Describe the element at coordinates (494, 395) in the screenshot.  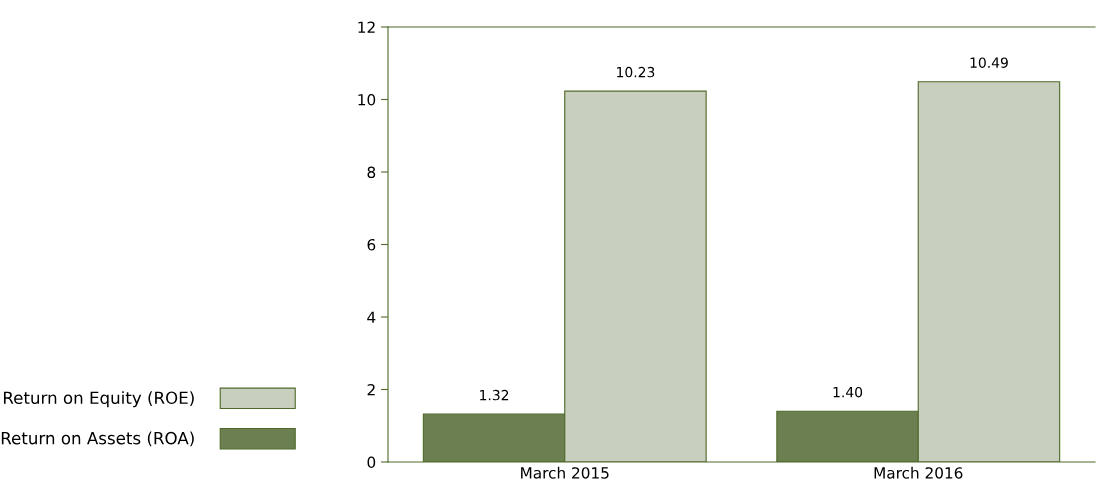
I see `data-label: 1.32` at that location.